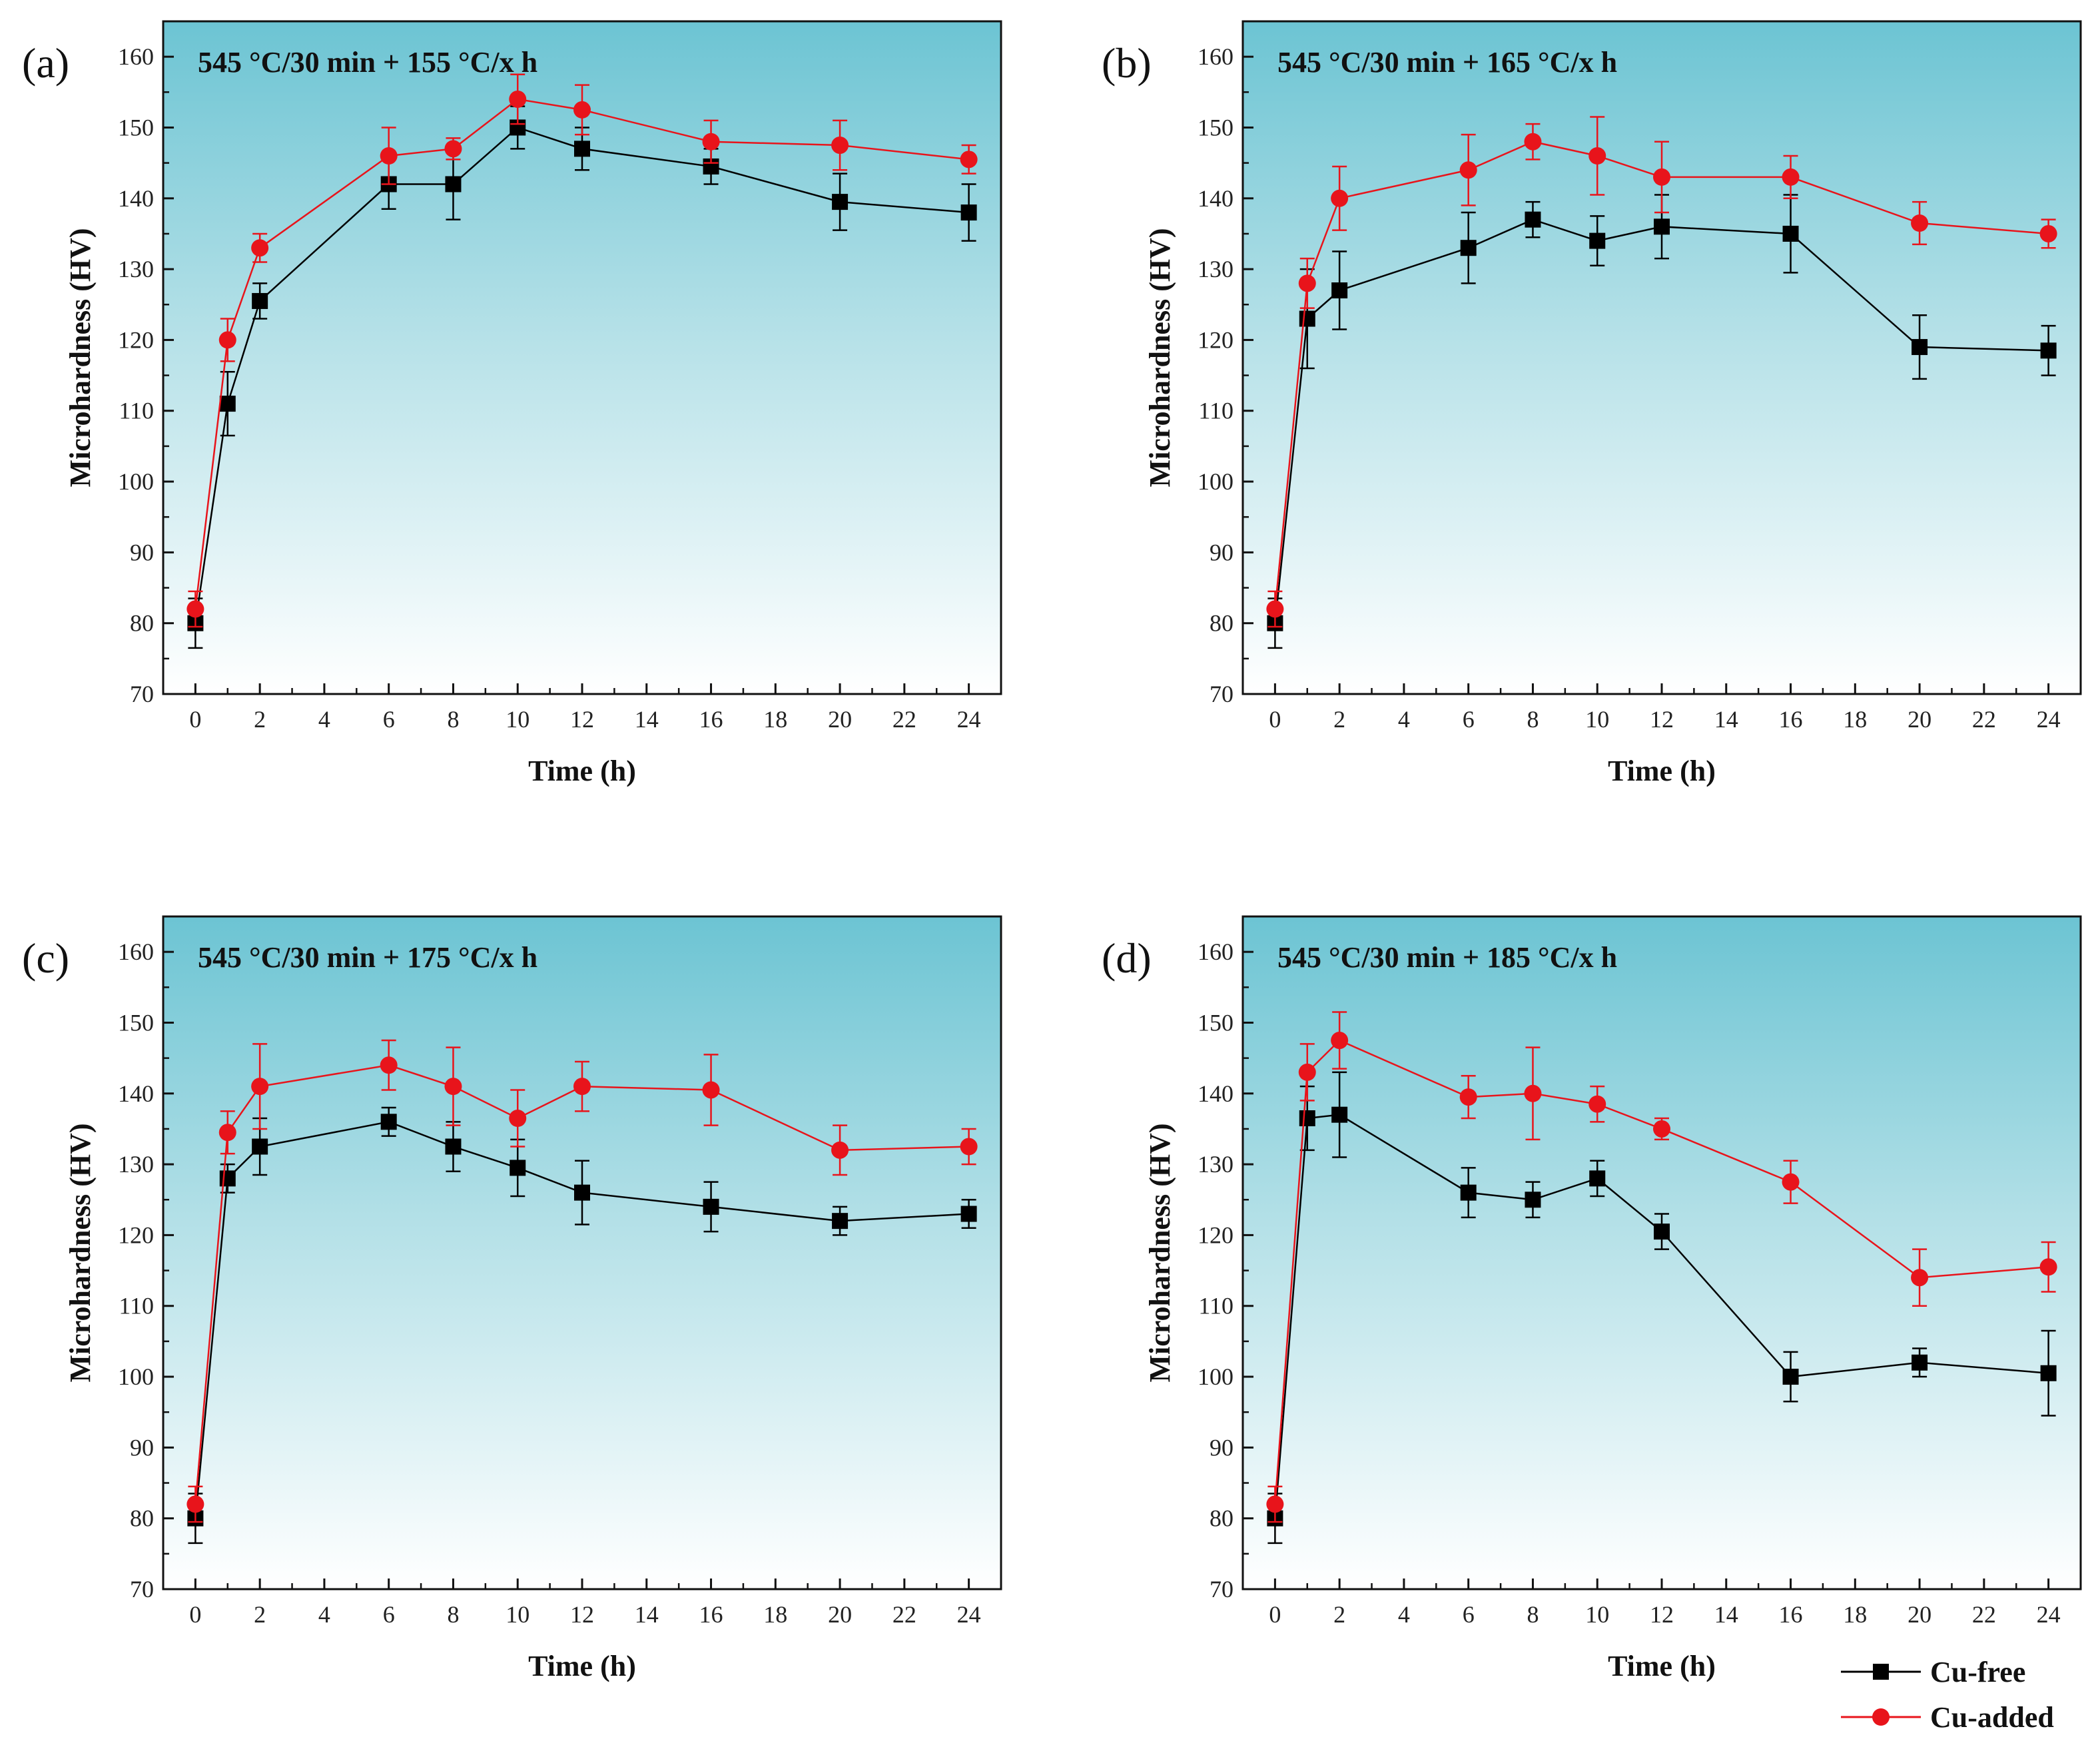  Describe the element at coordinates (142, 1447) in the screenshot. I see `y-tick-label: 90` at that location.